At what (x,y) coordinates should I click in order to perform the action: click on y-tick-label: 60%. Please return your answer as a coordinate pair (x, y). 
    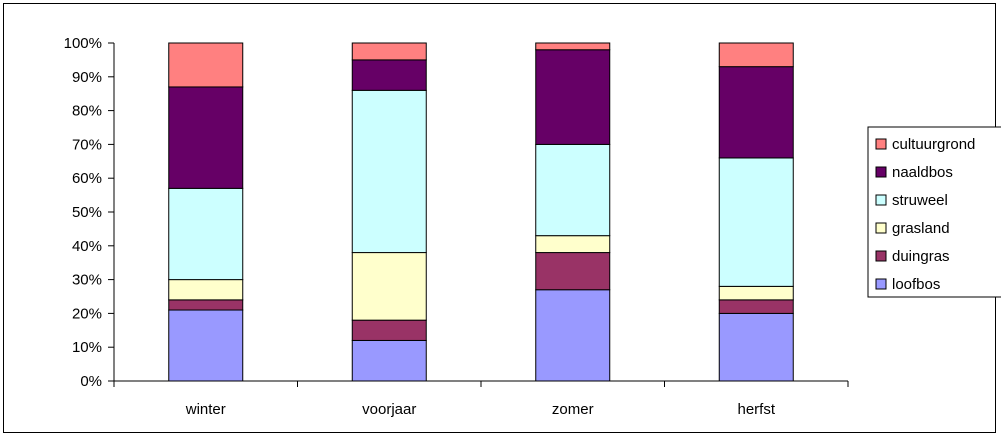
    Looking at the image, I should click on (87, 178).